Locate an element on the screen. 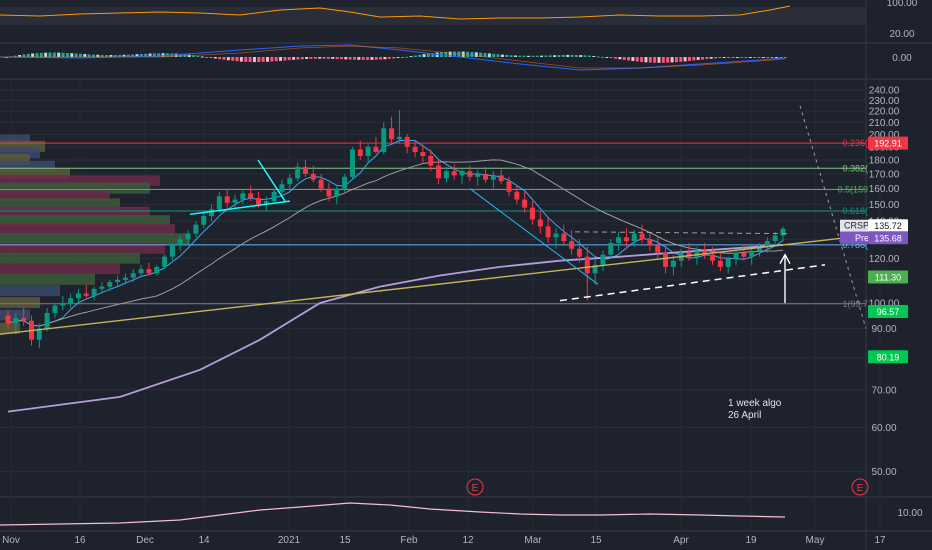 The width and height of the screenshot is (932, 550). price-tag-label: 96.57 is located at coordinates (888, 312).